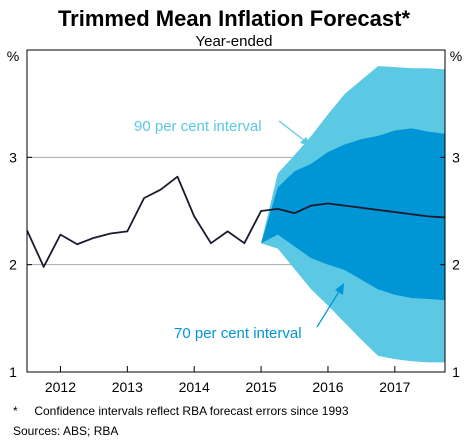 Image resolution: width=469 pixels, height=445 pixels. What do you see at coordinates (13, 56) in the screenshot?
I see `y-unit-left: %` at bounding box center [13, 56].